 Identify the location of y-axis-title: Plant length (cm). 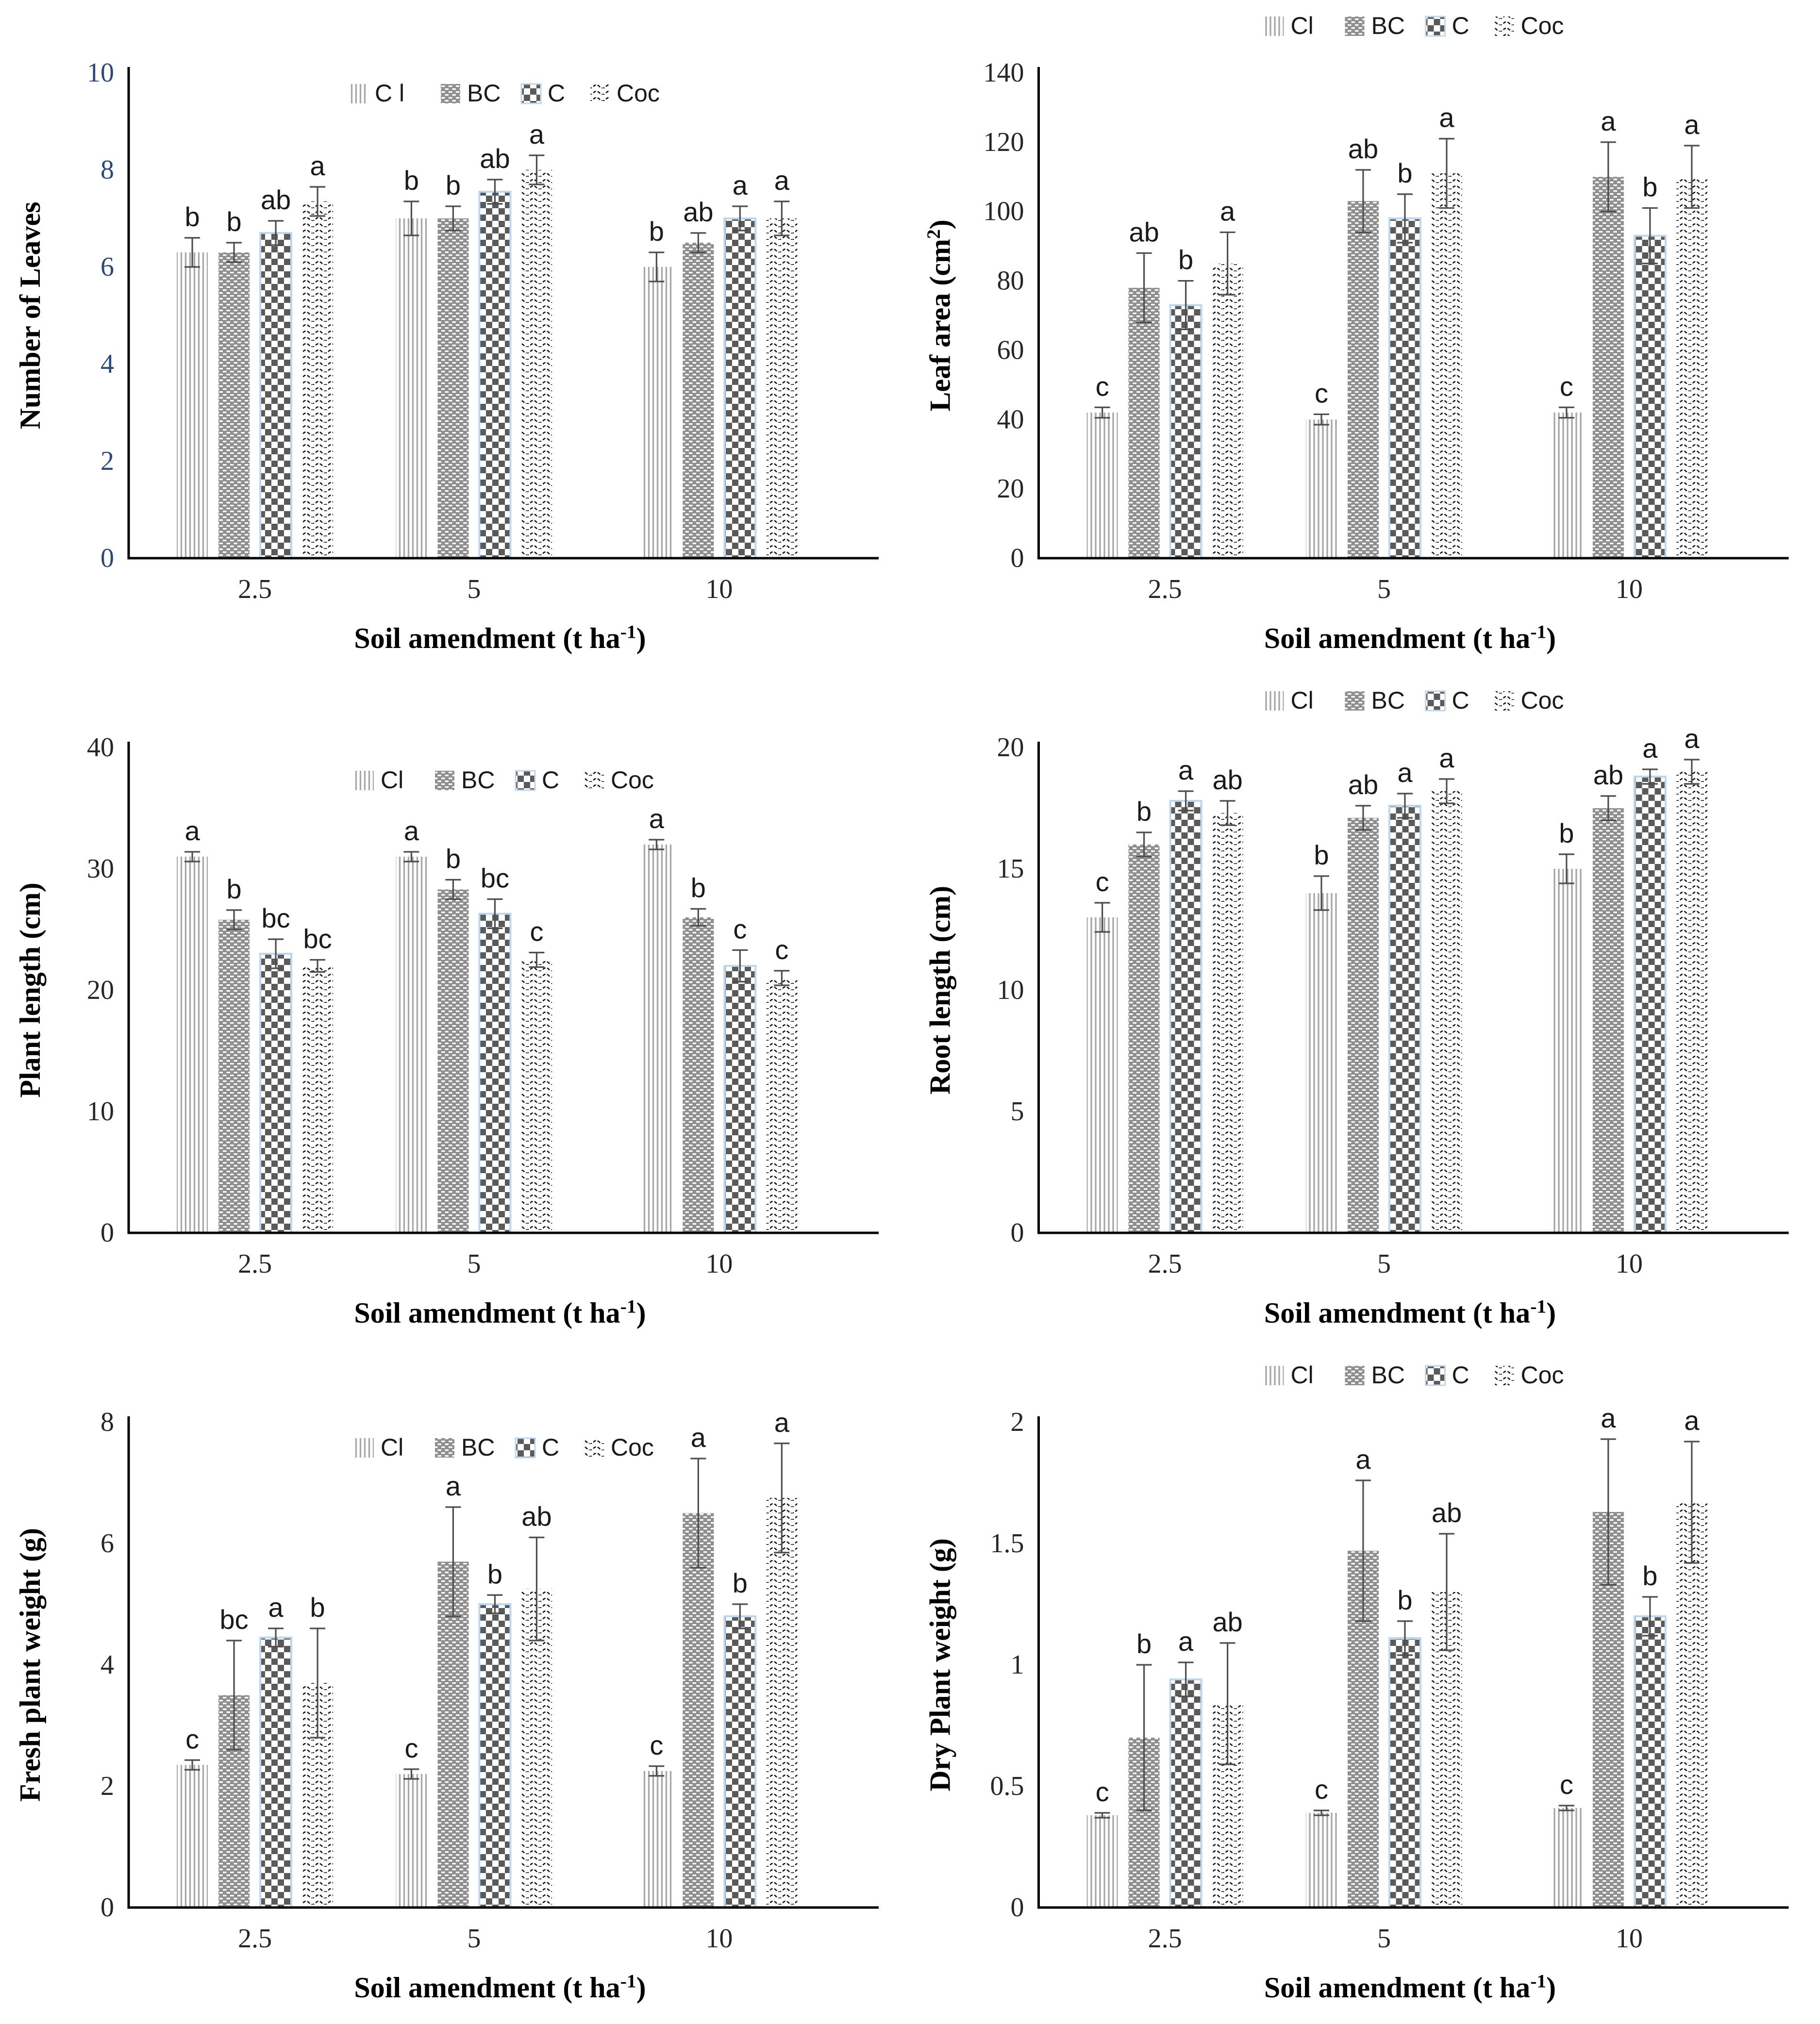
(30, 990).